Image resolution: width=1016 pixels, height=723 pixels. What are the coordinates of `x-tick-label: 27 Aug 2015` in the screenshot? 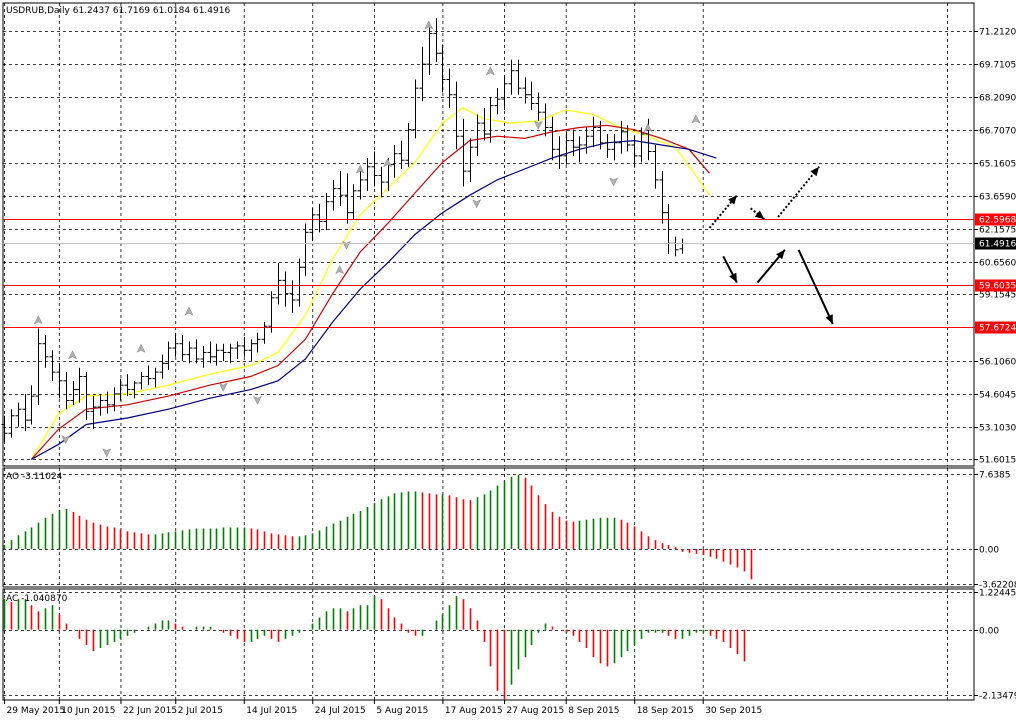 It's located at (536, 711).